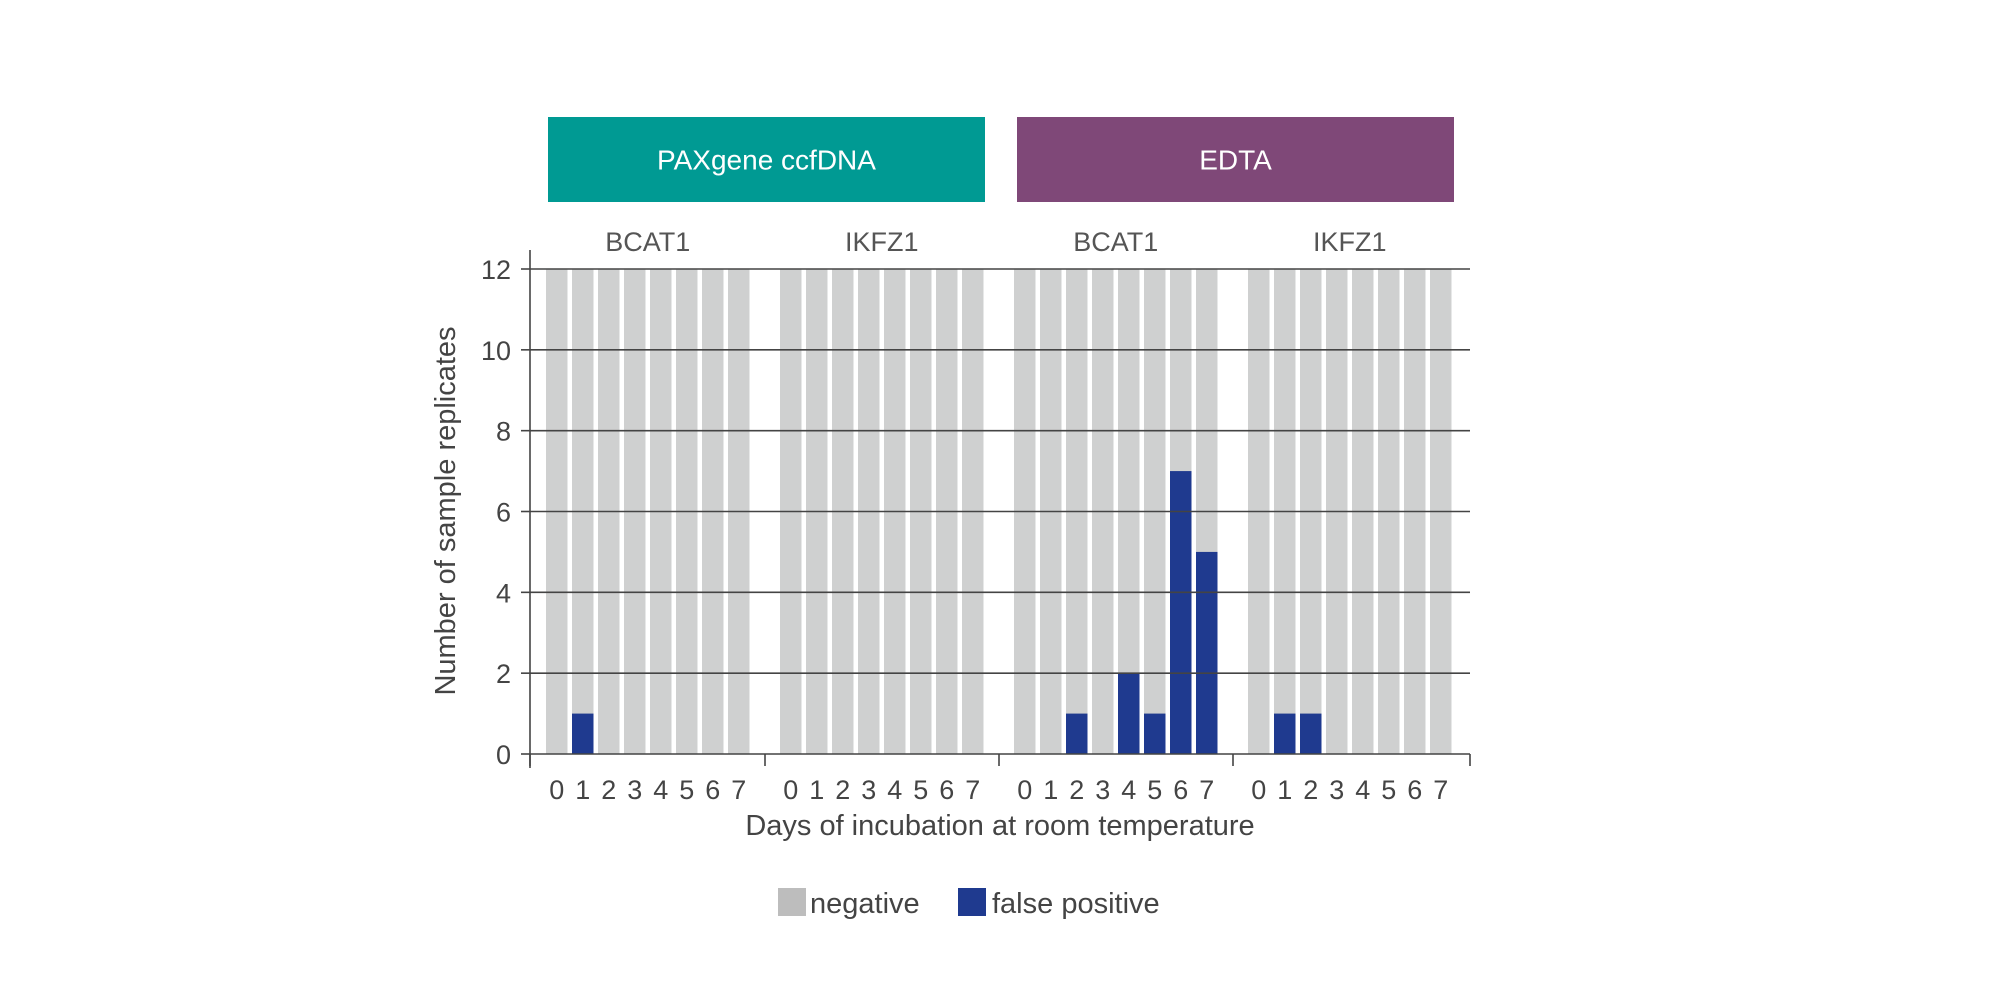  Describe the element at coordinates (1076, 904) in the screenshot. I see `legend-label-2: false positive` at that location.